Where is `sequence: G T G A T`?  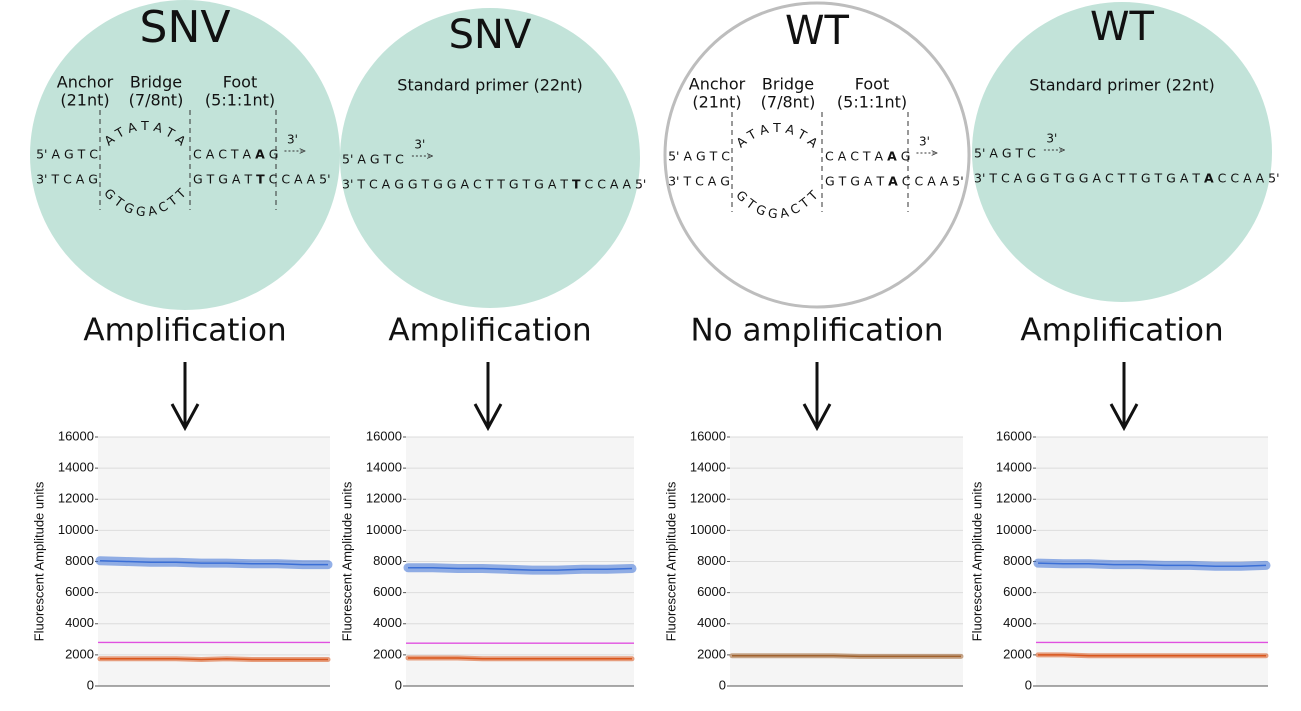 sequence: G T G A T is located at coordinates (854, 181).